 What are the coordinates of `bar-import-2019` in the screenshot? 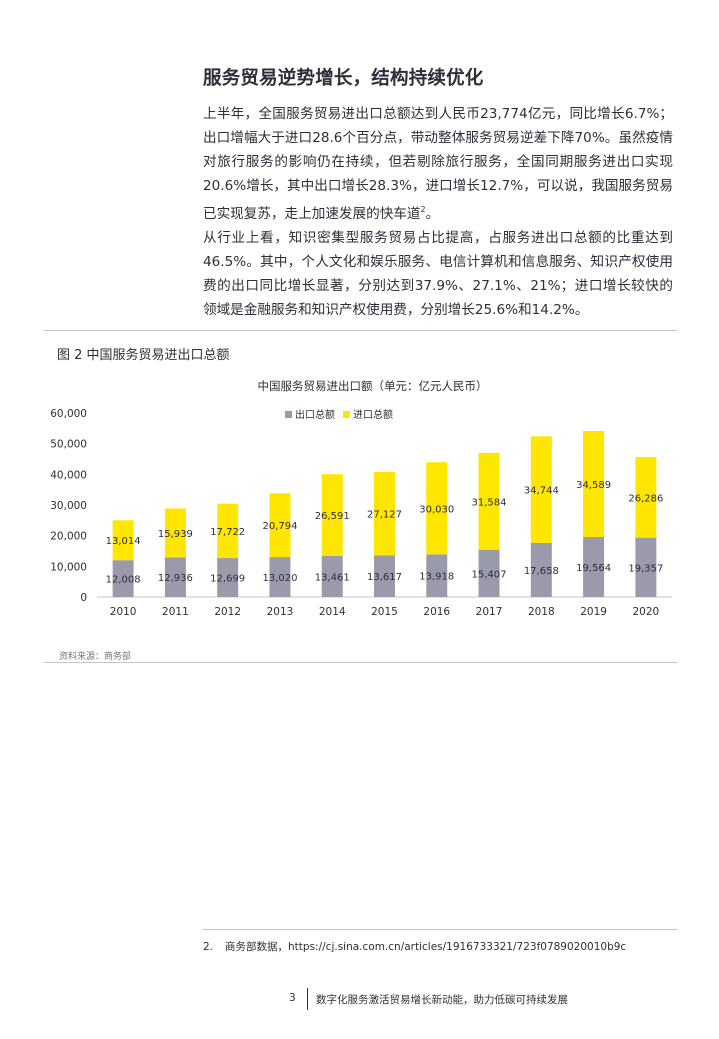 It's located at (594, 484).